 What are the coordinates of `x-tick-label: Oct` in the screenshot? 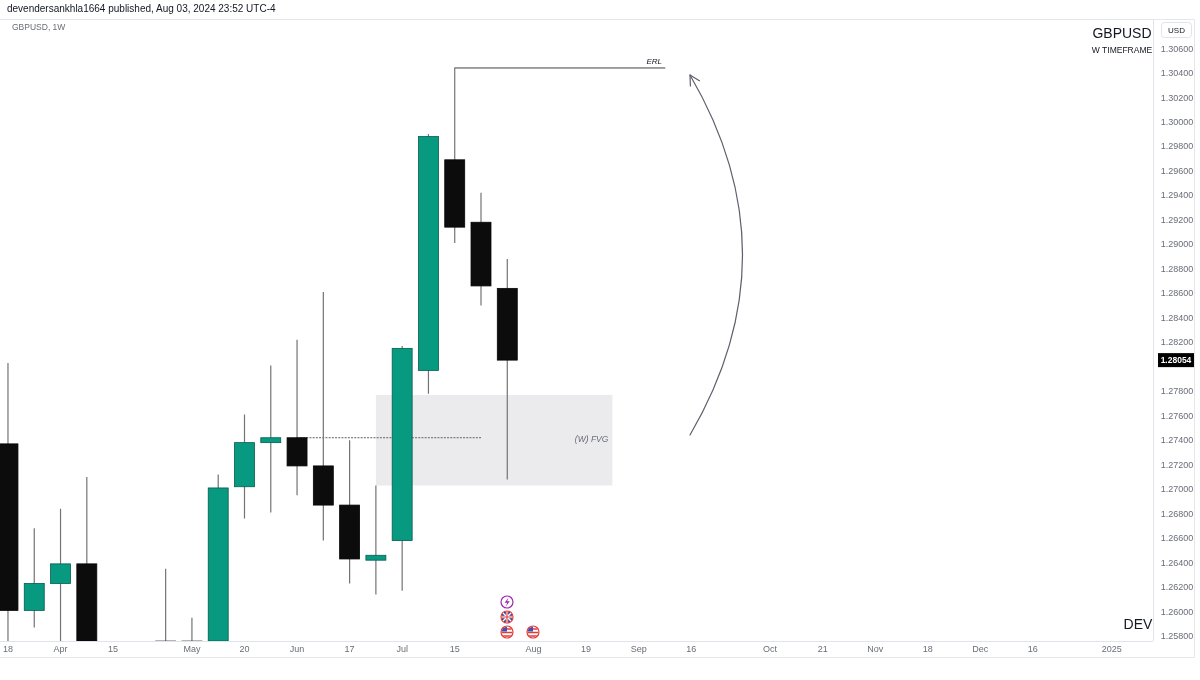 It's located at (770, 649).